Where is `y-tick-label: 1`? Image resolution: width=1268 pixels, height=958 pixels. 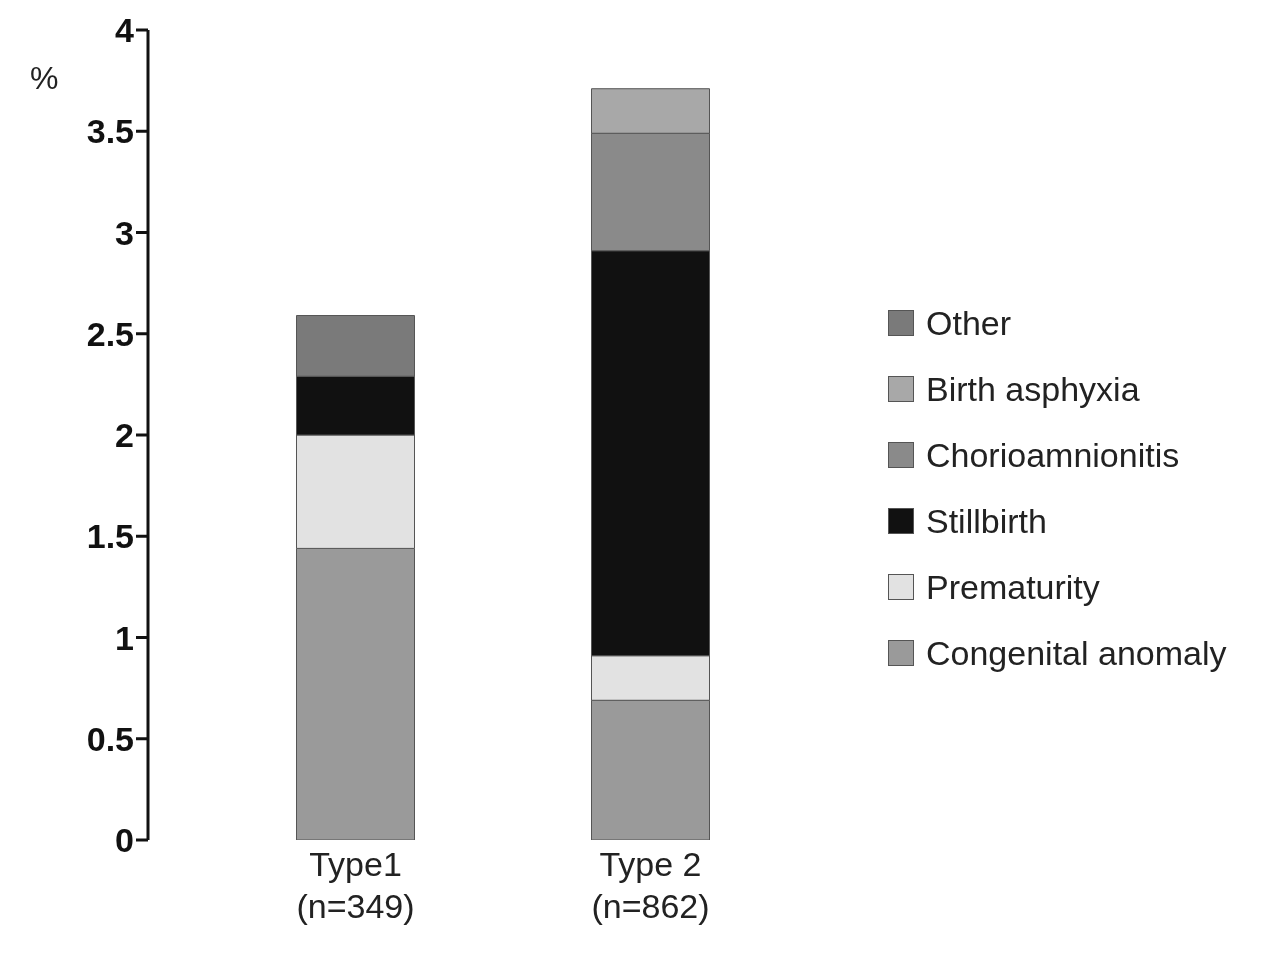
y-tick-label: 1 is located at coordinates (124, 637).